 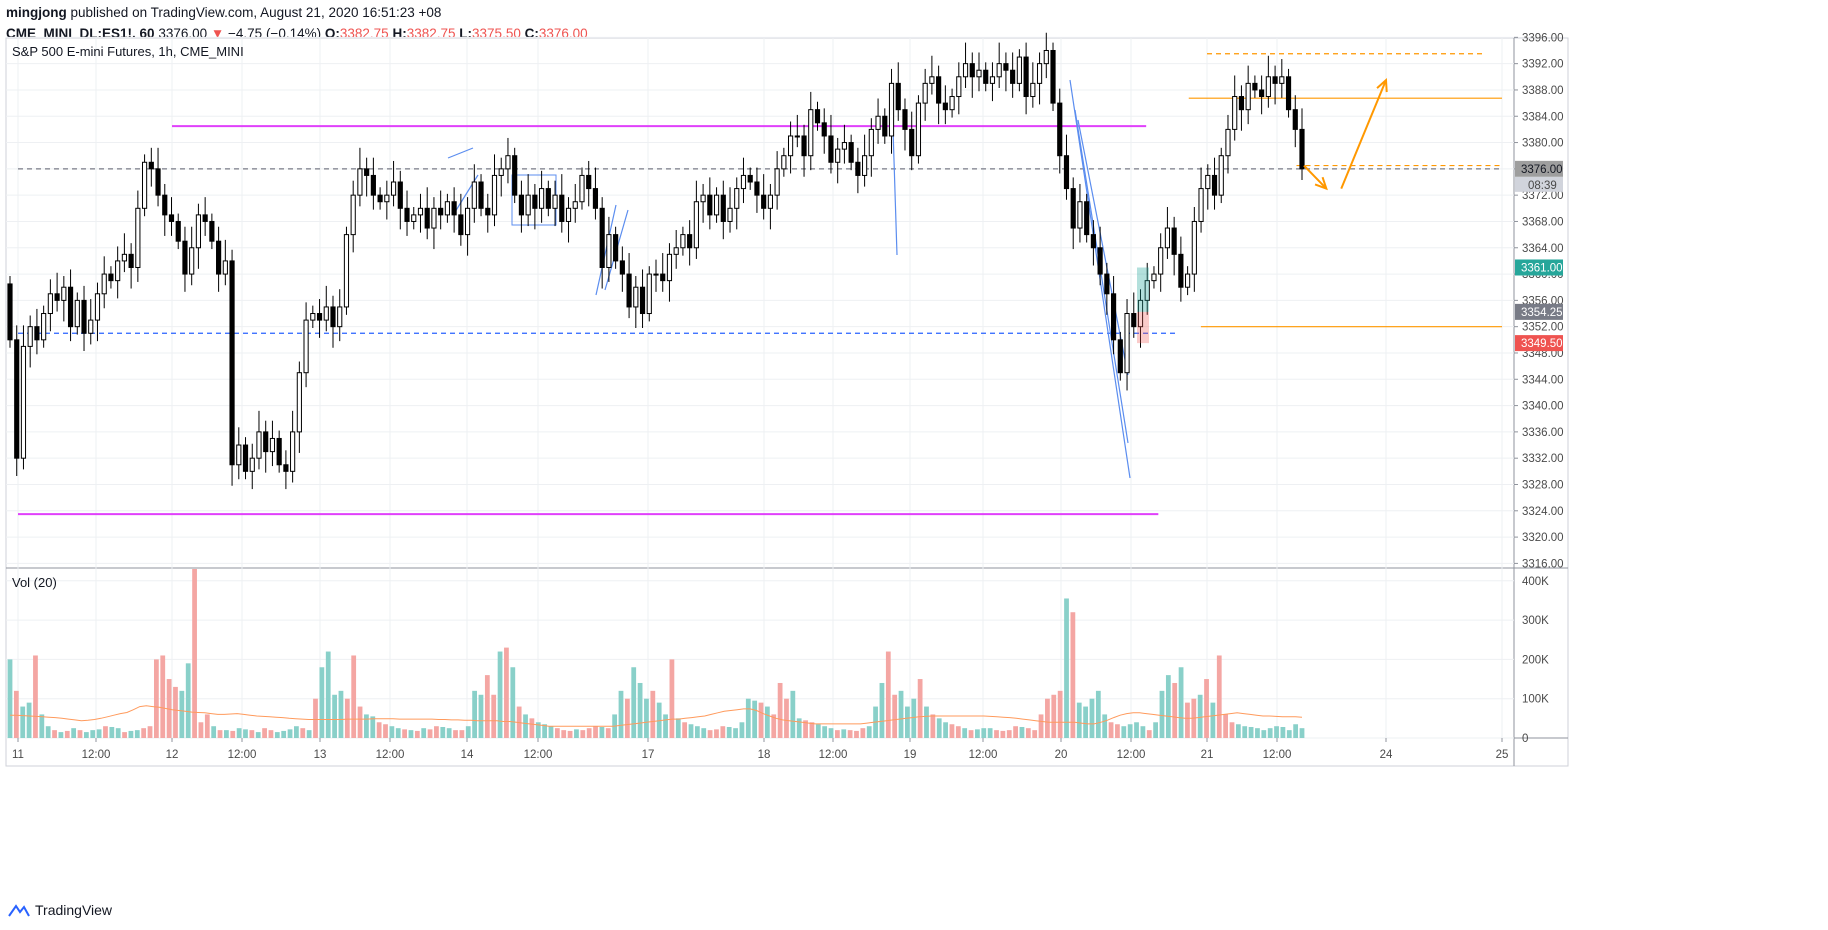 I want to click on time-tick-label: 17, so click(x=648, y=755).